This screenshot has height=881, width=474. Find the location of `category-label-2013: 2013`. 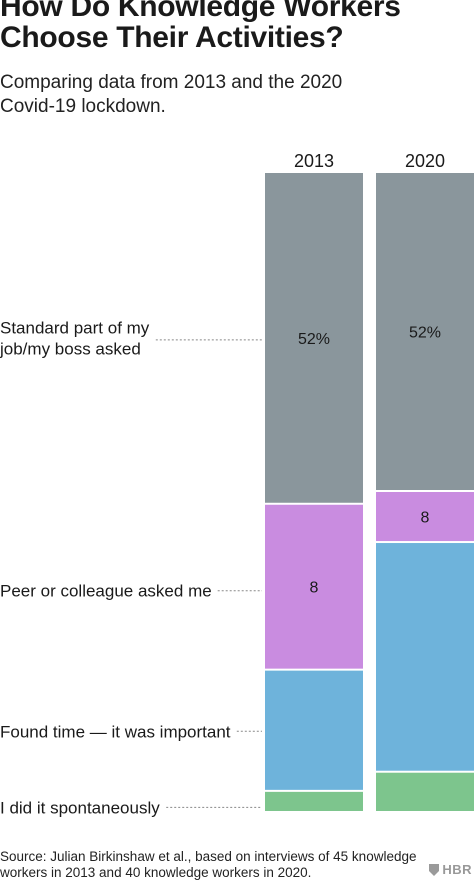

category-label-2013: 2013 is located at coordinates (314, 161).